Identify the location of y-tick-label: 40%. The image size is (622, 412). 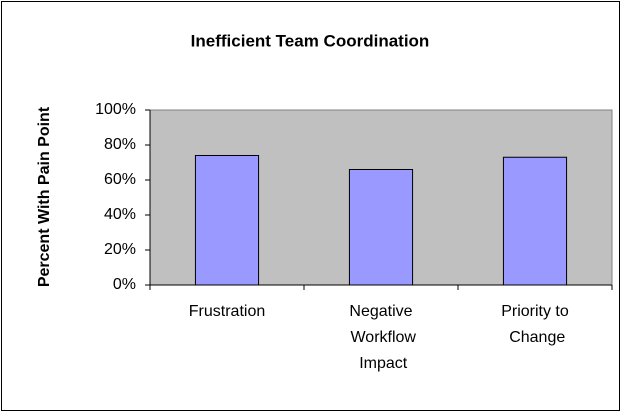
(120, 214).